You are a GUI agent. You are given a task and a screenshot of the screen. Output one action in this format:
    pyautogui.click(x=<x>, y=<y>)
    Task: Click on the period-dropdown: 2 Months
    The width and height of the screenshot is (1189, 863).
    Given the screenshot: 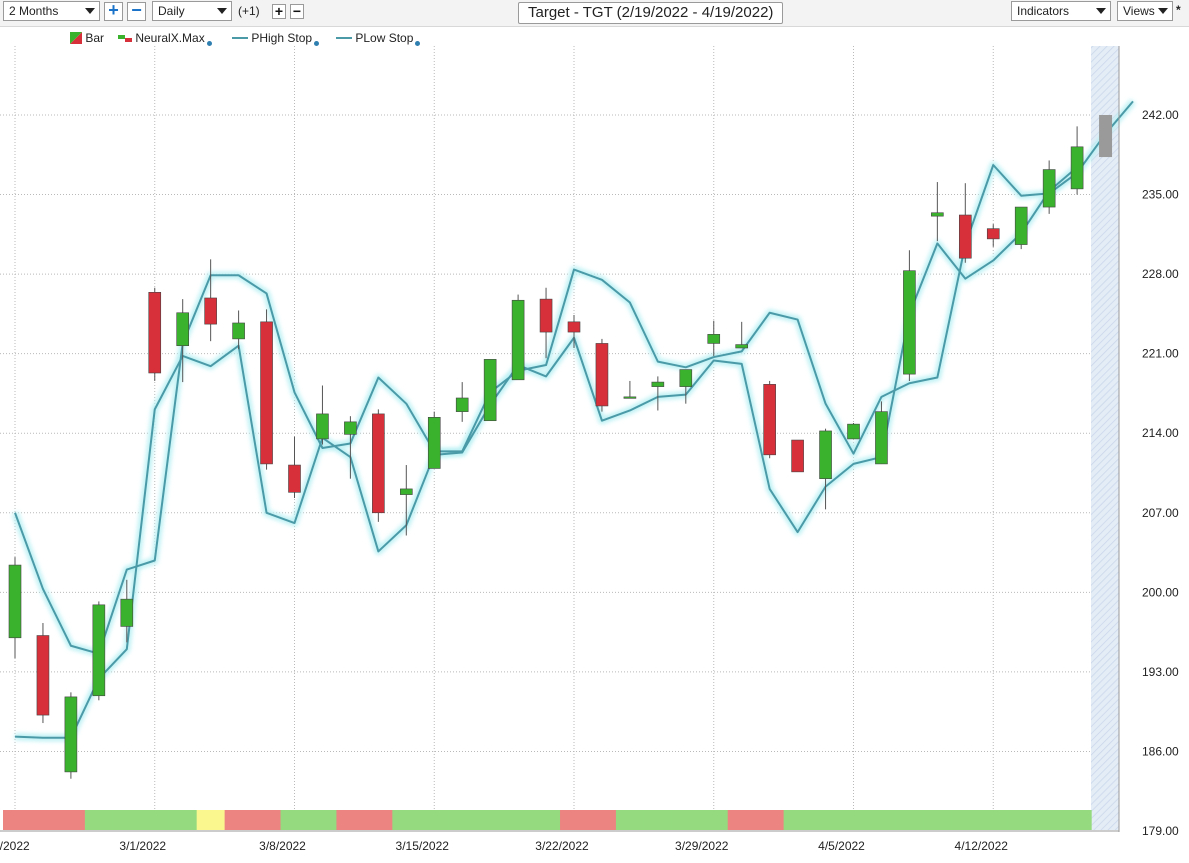 What is the action you would take?
    pyautogui.click(x=51, y=11)
    